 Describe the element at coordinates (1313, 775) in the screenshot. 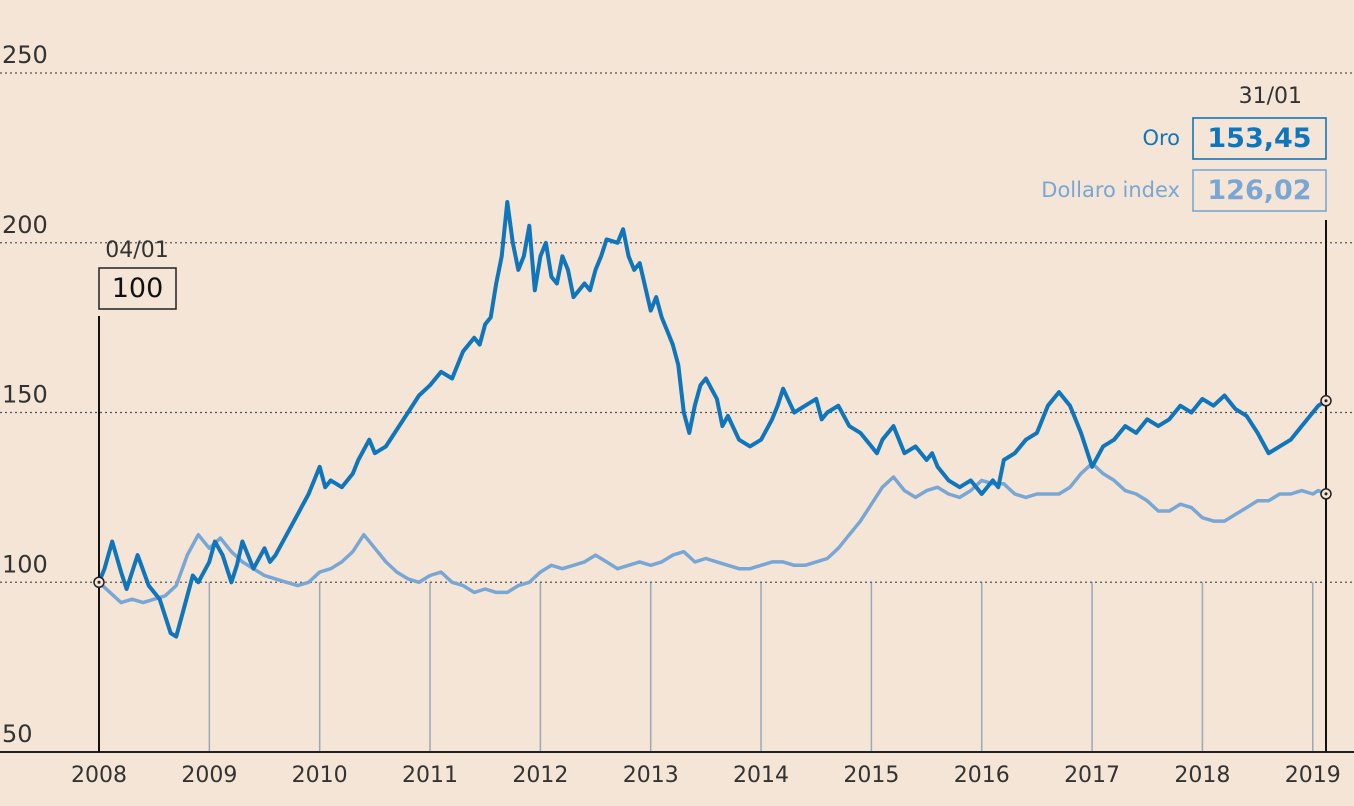

I see `x-tick-label-2019: 2019` at that location.